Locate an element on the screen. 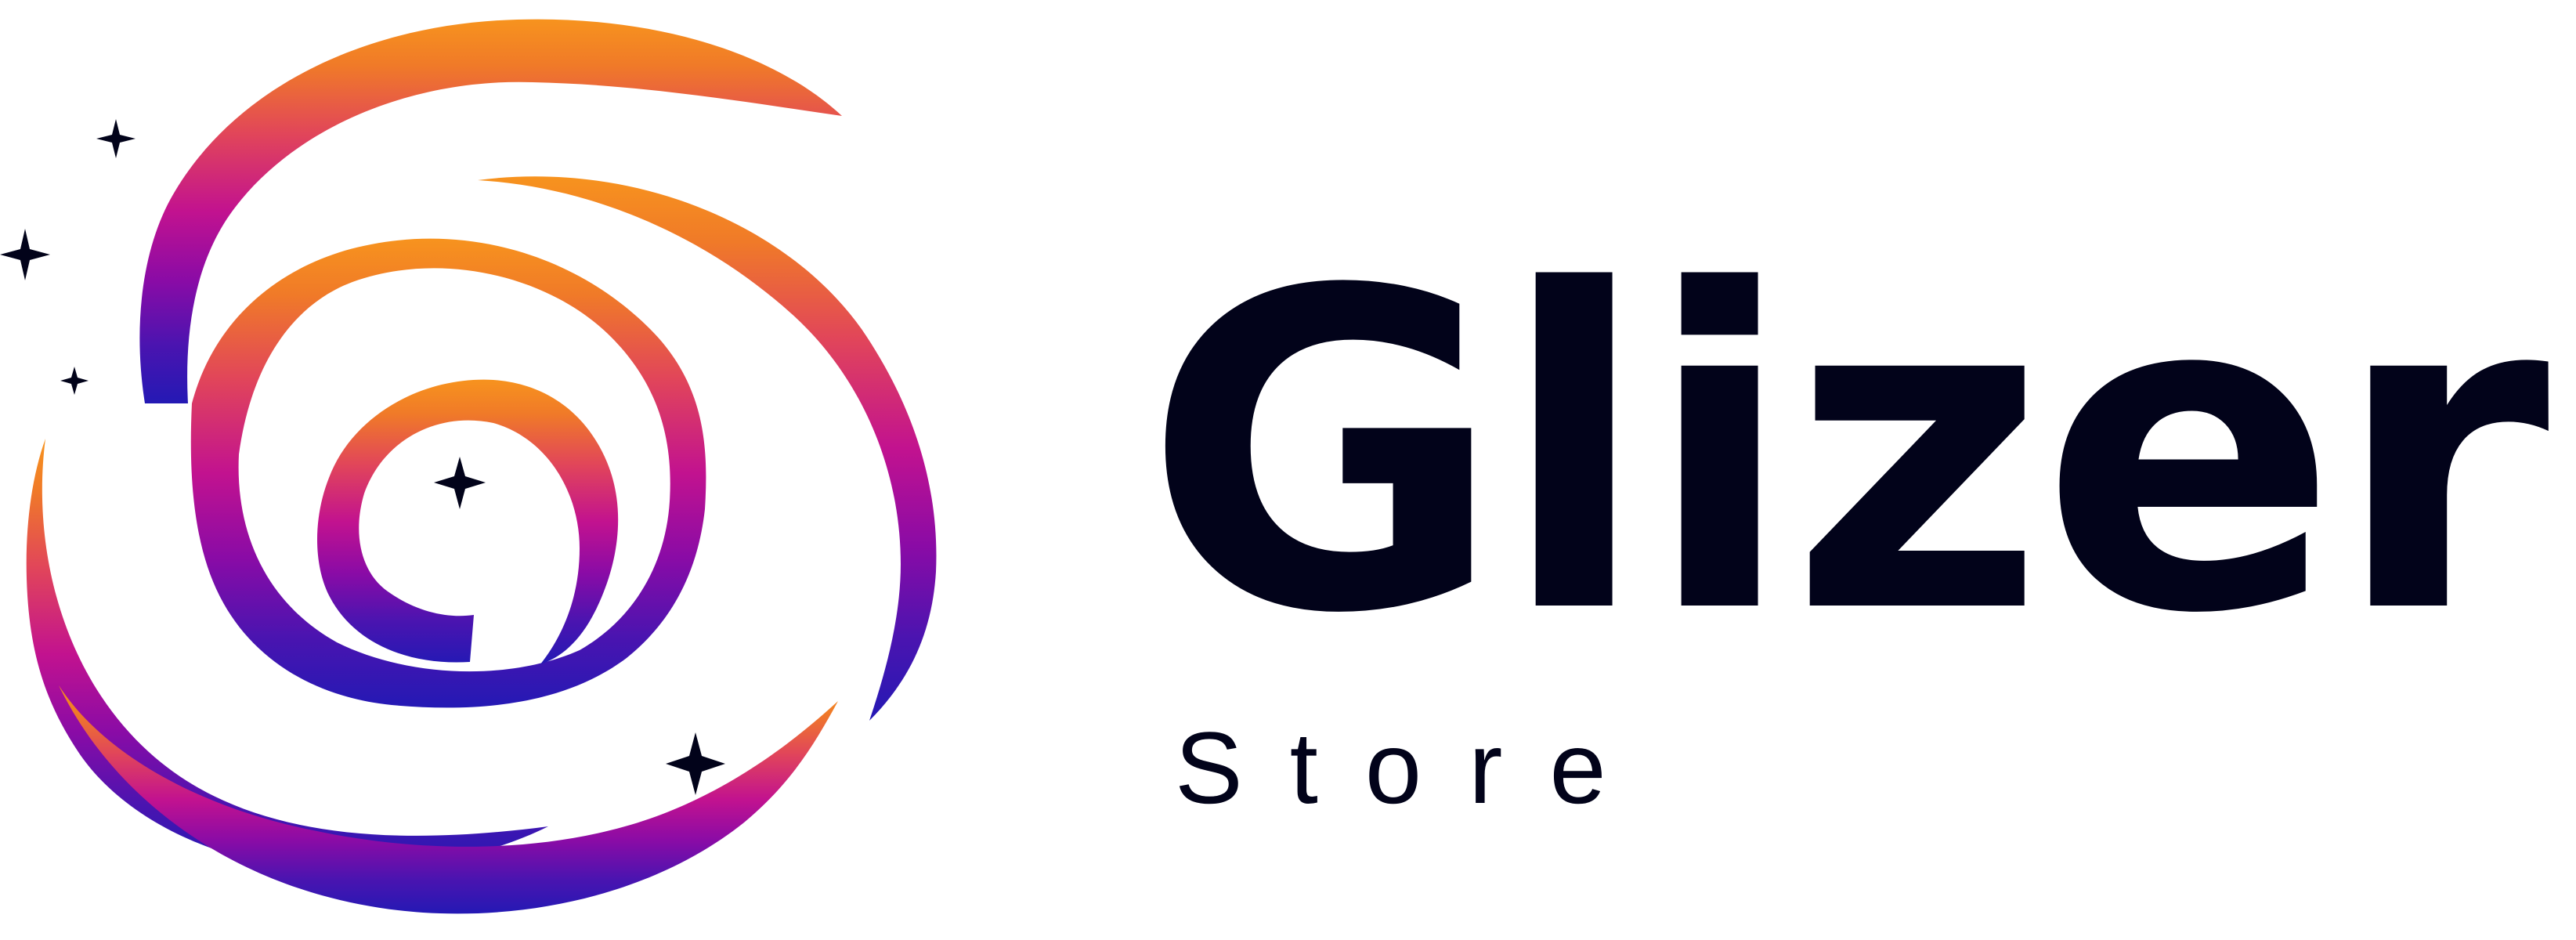  brand-subtitle: Store is located at coordinates (1414, 767).